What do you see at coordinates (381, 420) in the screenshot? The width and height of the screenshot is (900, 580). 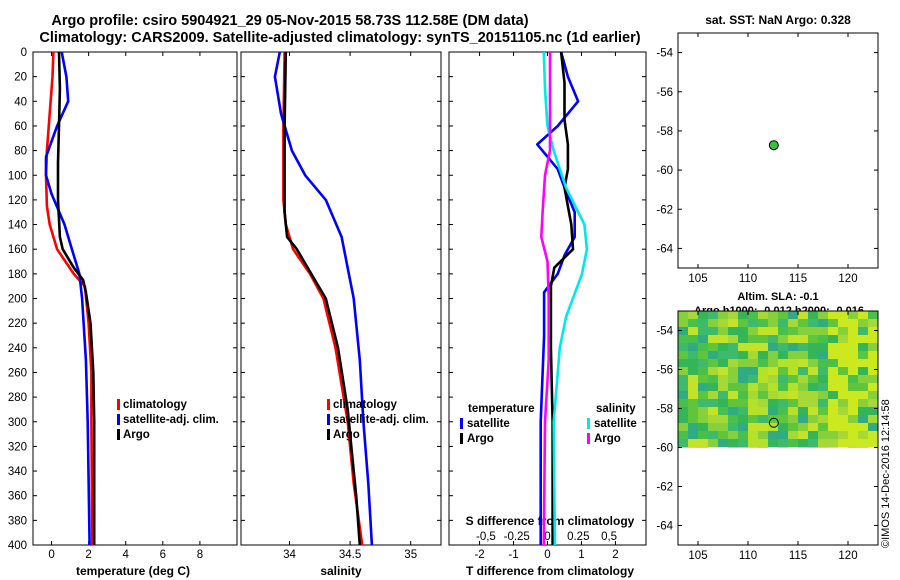 I see `sal-legend-label: satellite-adj. clim.` at bounding box center [381, 420].